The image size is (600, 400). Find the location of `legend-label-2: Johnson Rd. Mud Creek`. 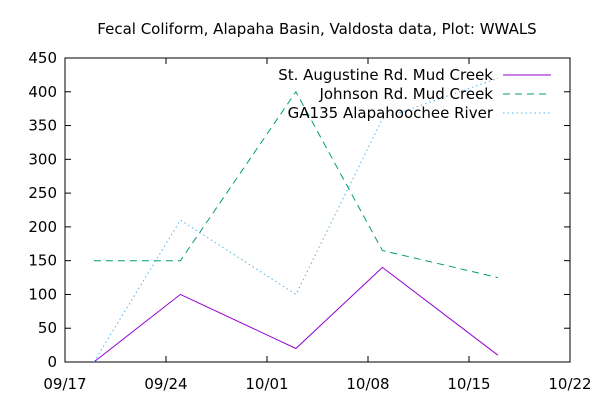

legend-label-2: Johnson Rd. Mud Creek is located at coordinates (405, 94).